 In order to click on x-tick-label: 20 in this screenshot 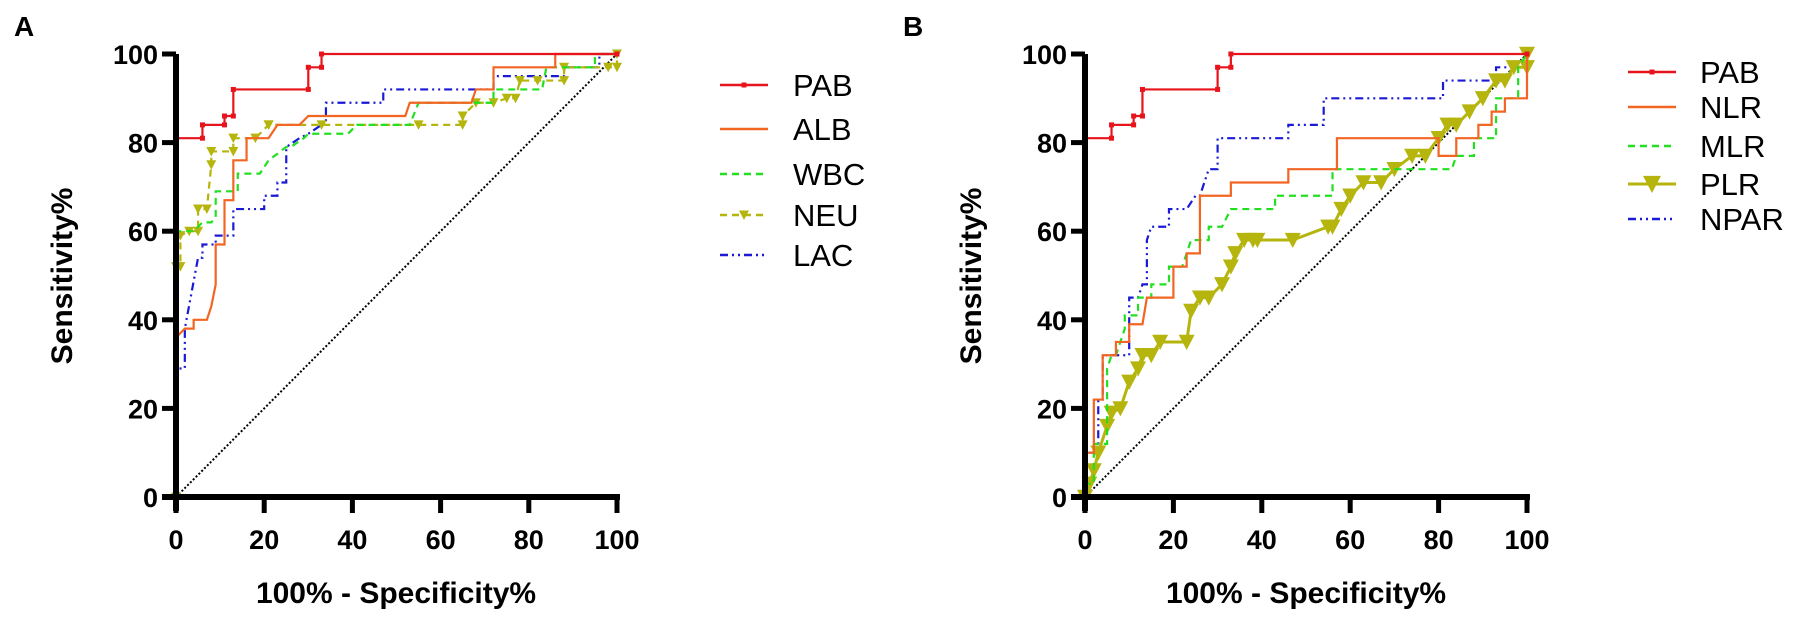, I will do `click(1173, 540)`.